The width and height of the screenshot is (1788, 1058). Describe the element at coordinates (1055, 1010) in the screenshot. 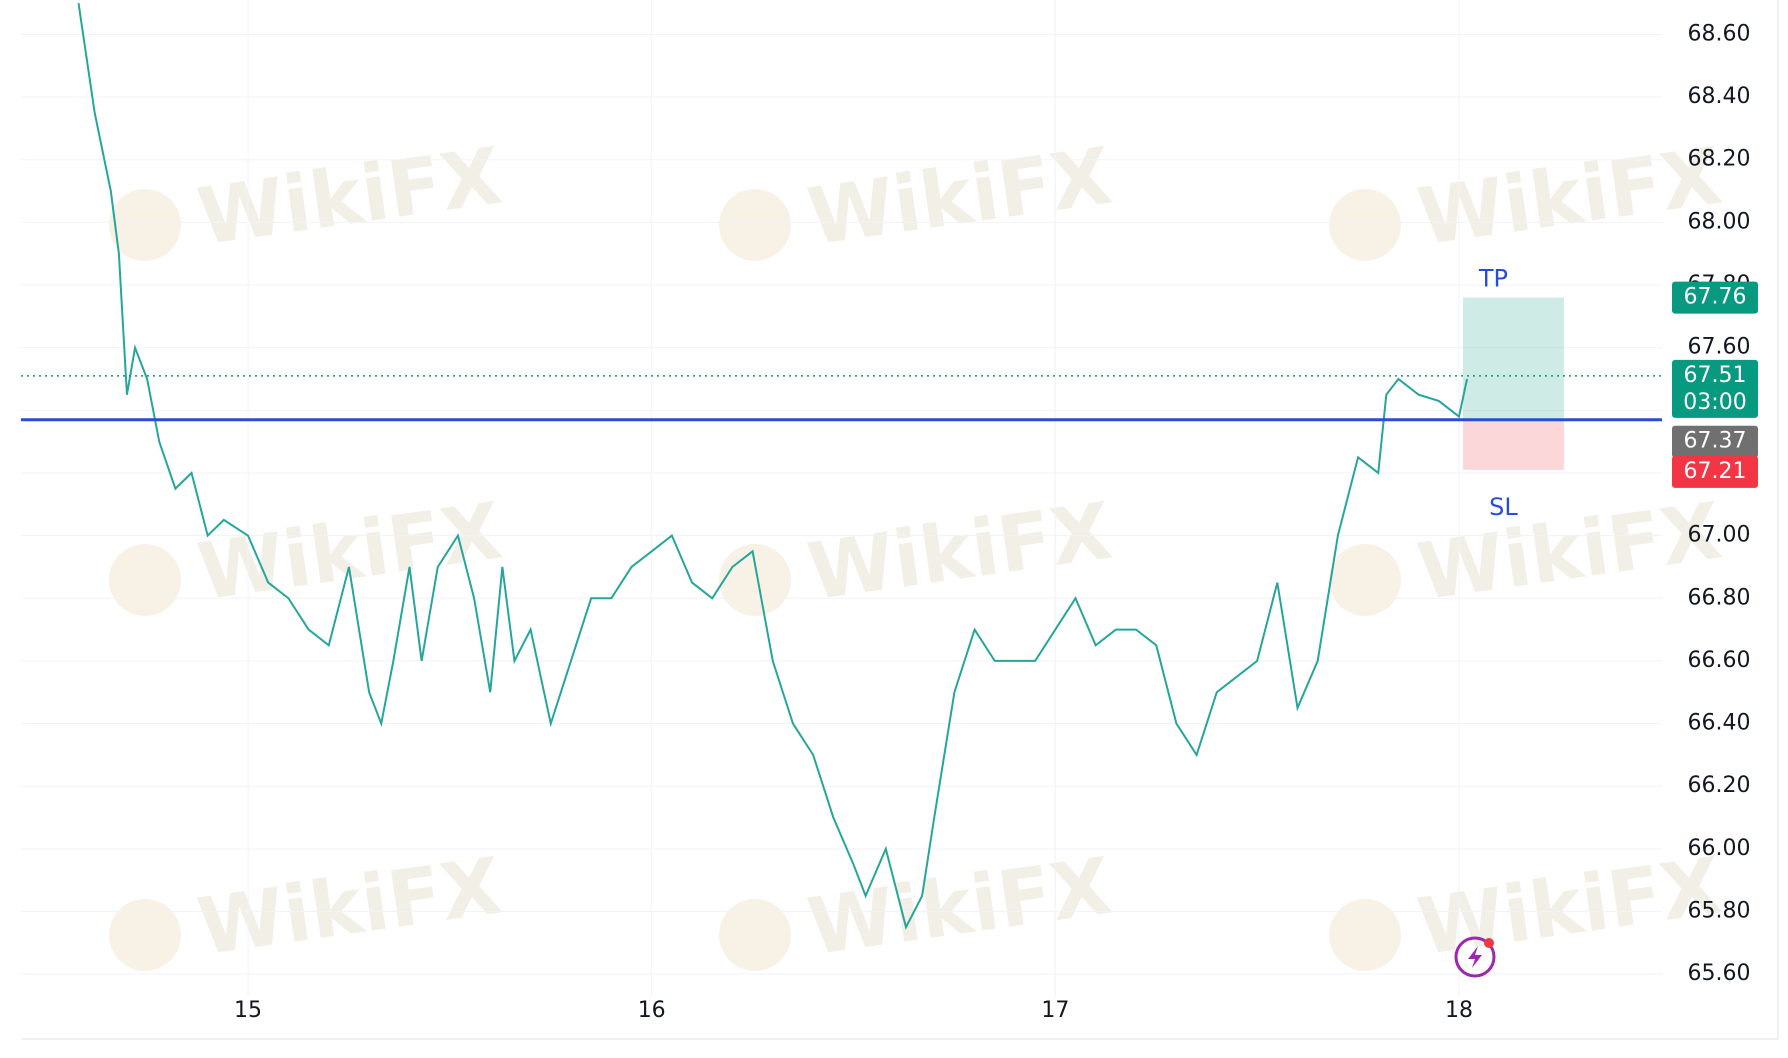

I see `x-tick-label: 17` at that location.